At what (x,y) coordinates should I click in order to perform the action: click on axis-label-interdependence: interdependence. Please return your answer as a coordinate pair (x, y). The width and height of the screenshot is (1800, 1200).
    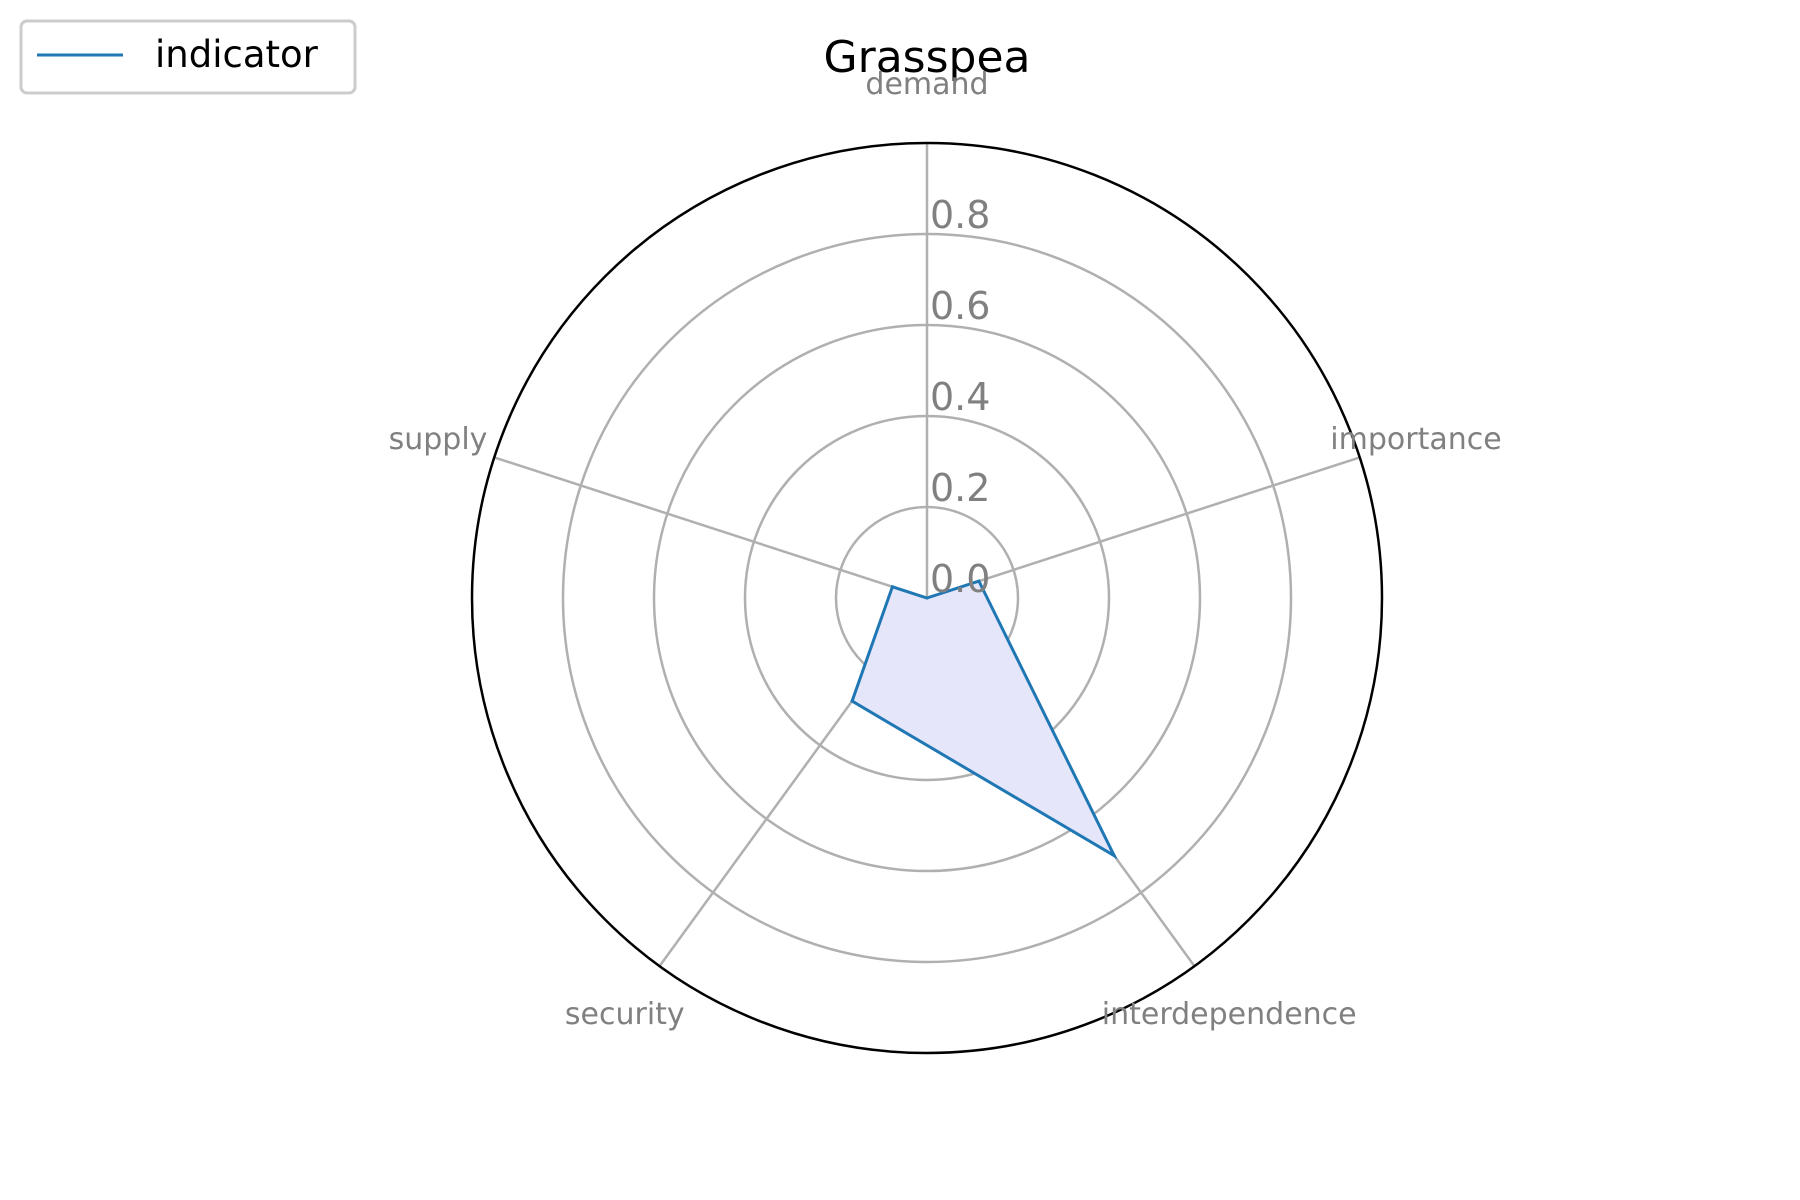
    Looking at the image, I should click on (1229, 1014).